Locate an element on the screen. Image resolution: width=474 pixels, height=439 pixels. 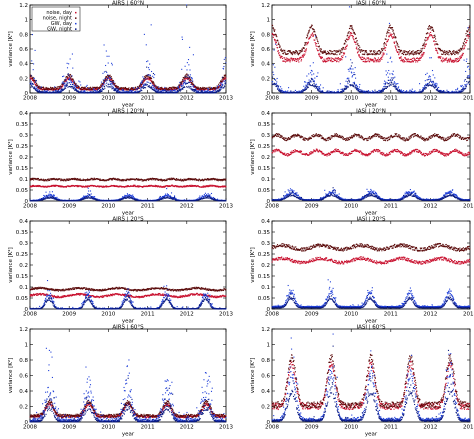
y-tick-label: 0.35 is located at coordinates (22, 125).